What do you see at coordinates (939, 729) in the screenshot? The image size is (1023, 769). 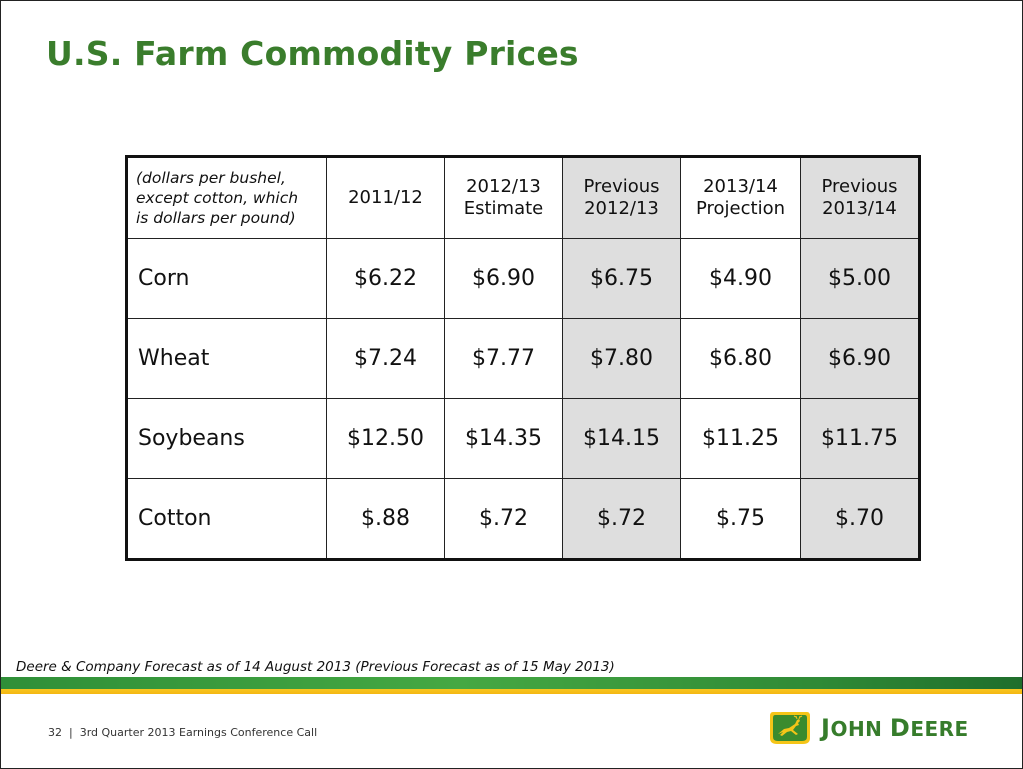 I see `brand-word-rest: EERE` at bounding box center [939, 729].